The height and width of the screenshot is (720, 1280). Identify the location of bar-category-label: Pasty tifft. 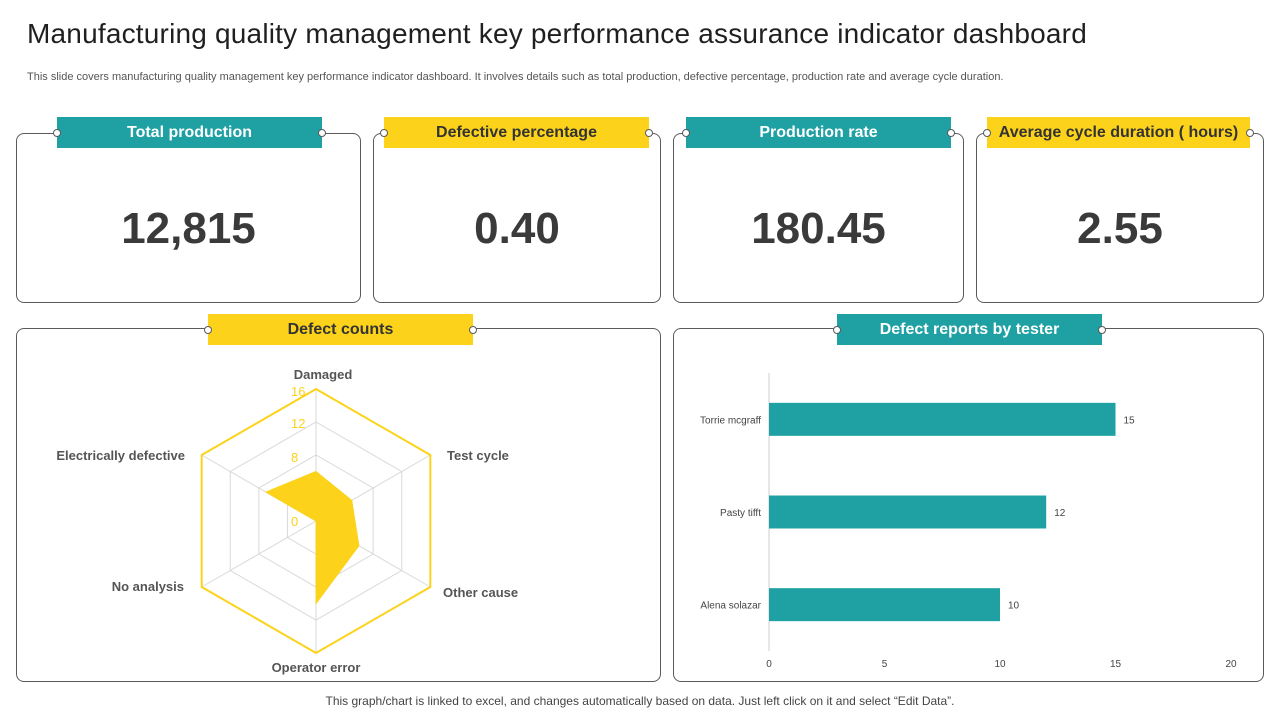
(740, 513).